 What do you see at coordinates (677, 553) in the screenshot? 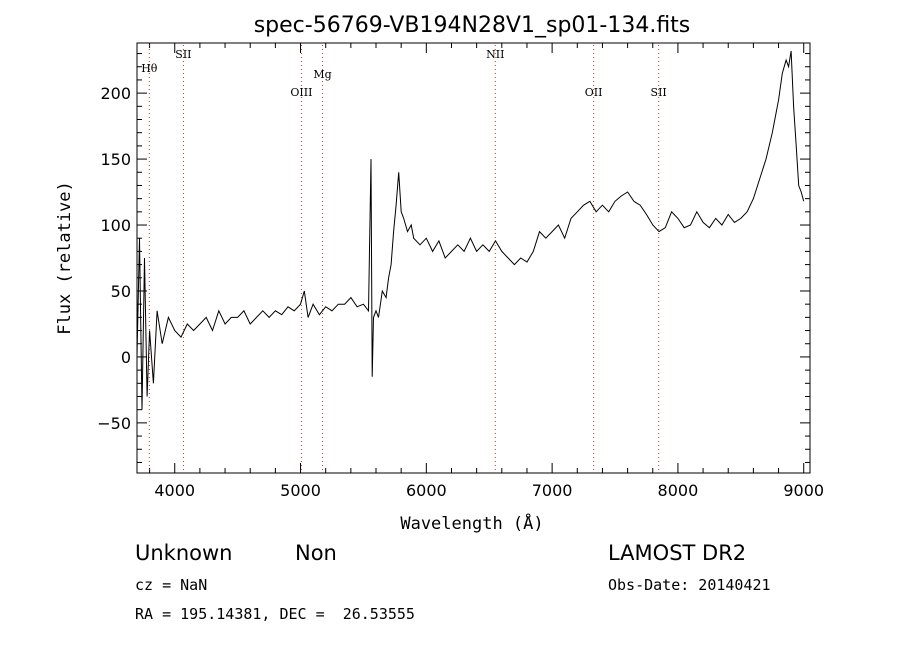
I see `survey-name: LAMOST DR2` at bounding box center [677, 553].